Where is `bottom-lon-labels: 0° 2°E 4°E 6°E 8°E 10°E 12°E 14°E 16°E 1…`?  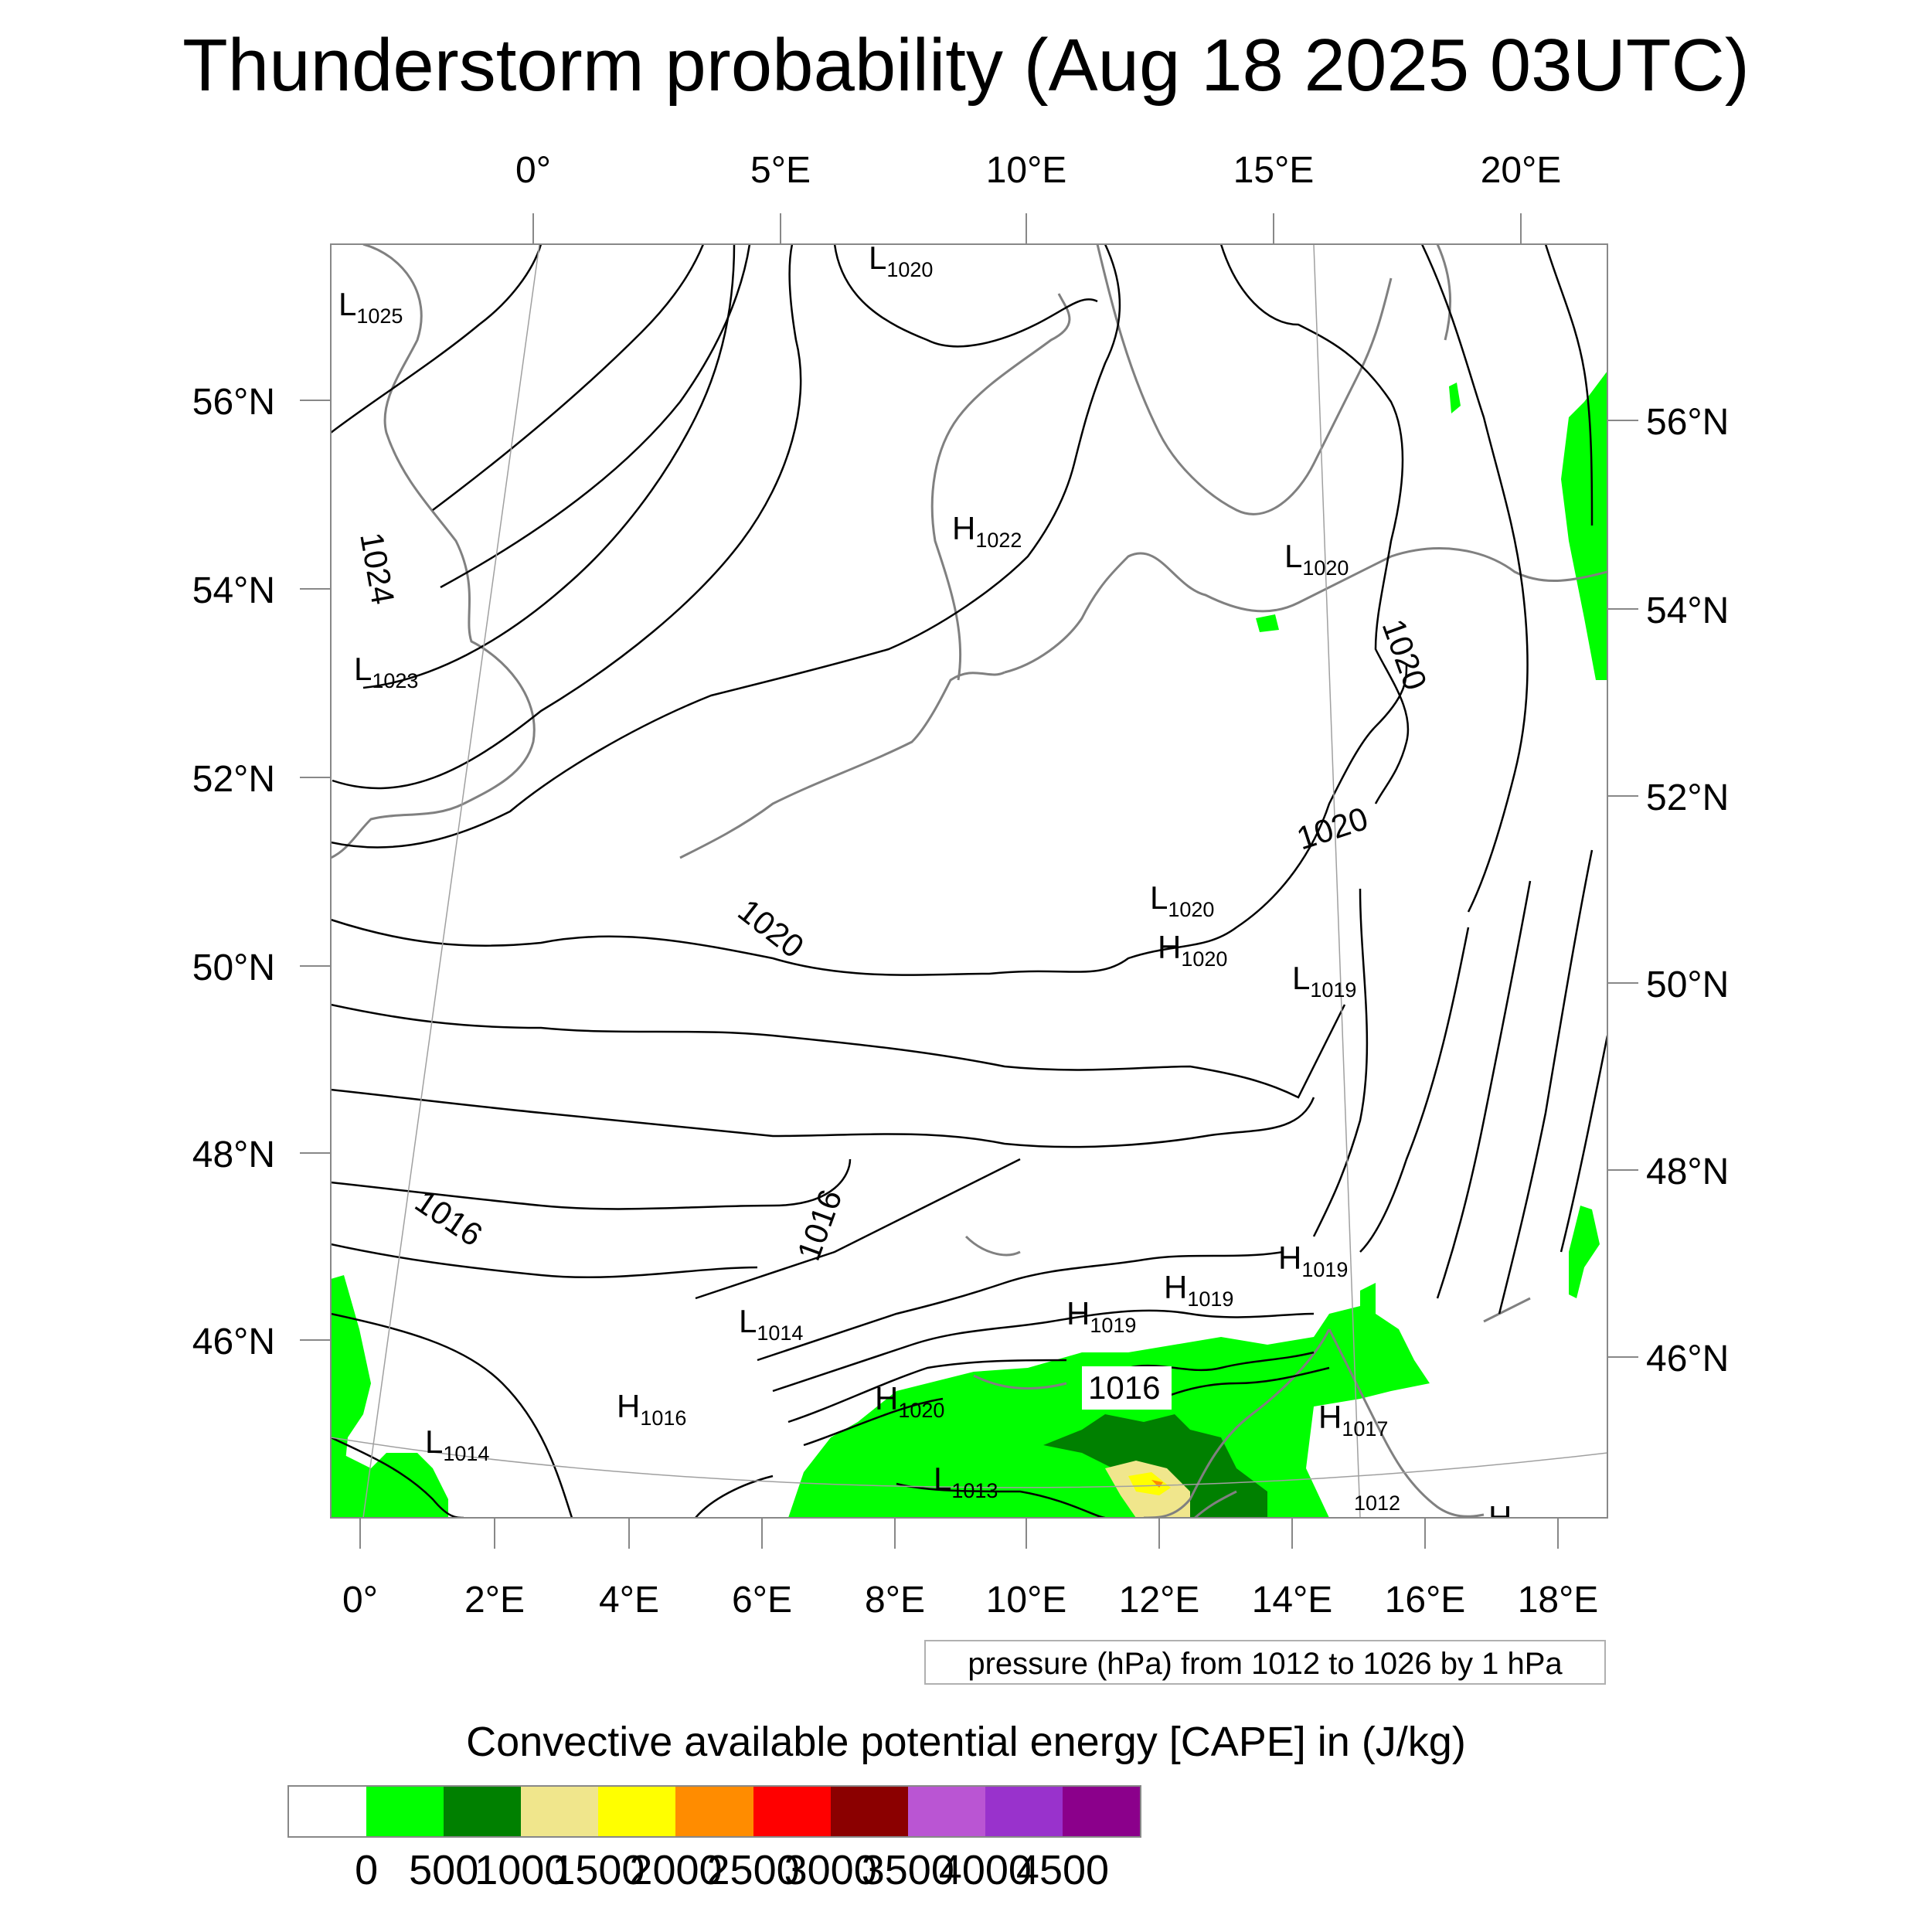
bottom-lon-labels: 0° 2°E 4°E 6°E 8°E 10°E 12°E 14°E 16°E 1… is located at coordinates (970, 1600).